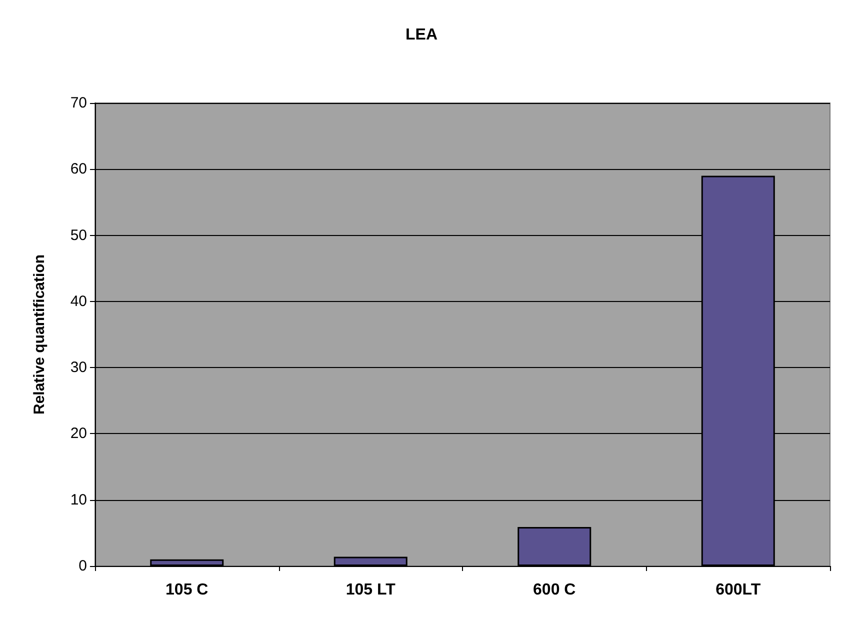 The image size is (843, 629). I want to click on y-tick-label: 60, so click(78, 169).